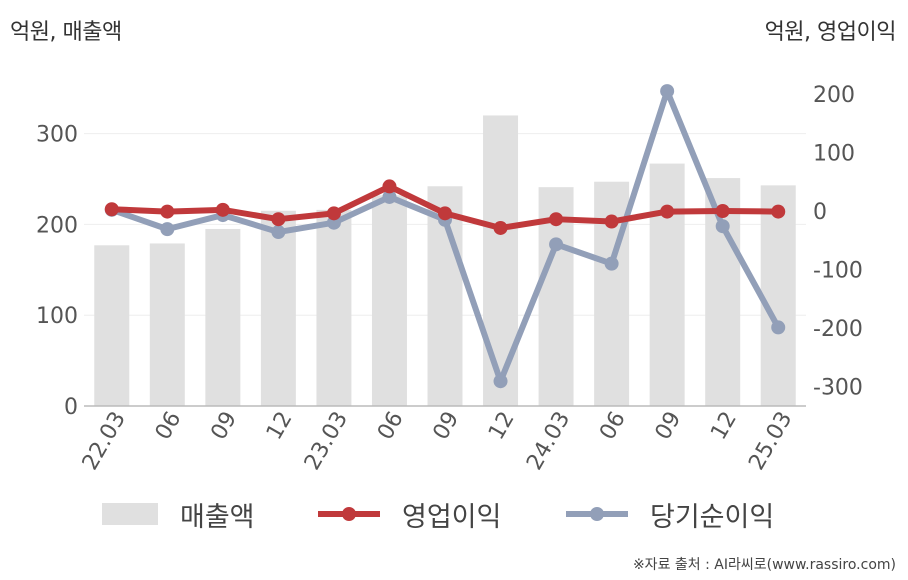 The width and height of the screenshot is (908, 580). I want to click on right-axis-ticks: 200 100 0 -100 -200 -300, so click(838, 242).